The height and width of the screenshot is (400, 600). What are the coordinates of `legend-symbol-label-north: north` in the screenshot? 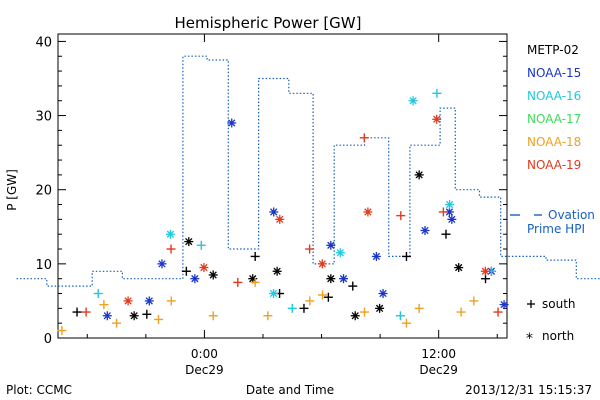 It's located at (558, 336).